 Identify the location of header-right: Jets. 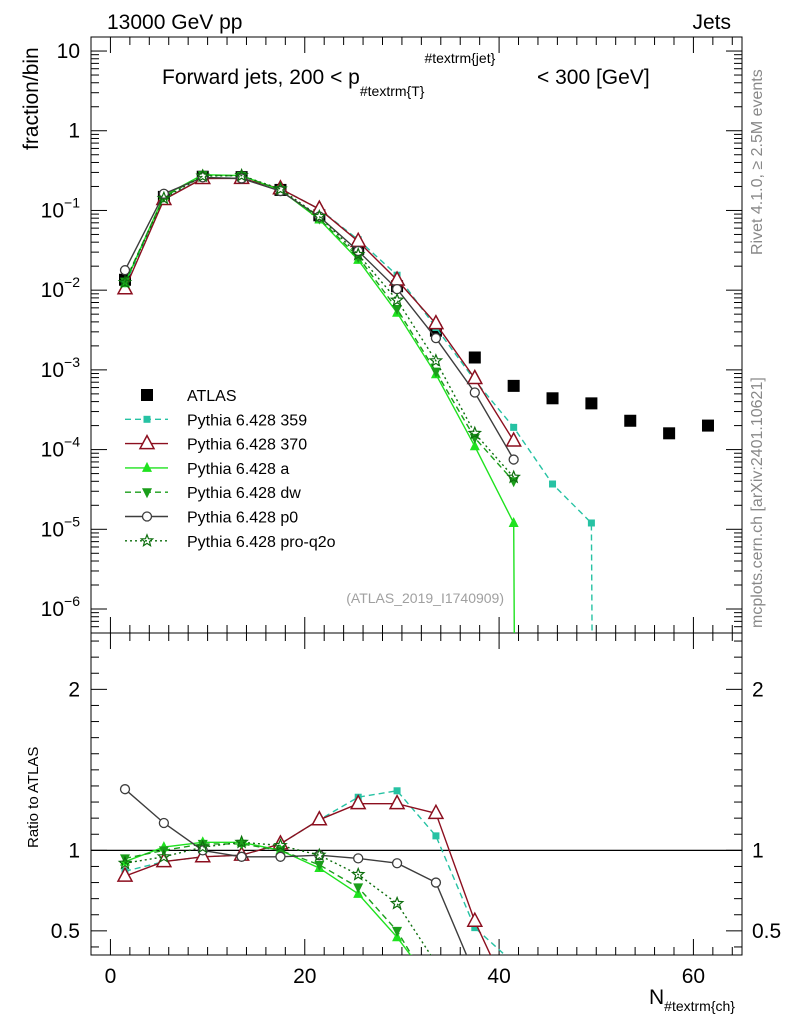
(711, 22).